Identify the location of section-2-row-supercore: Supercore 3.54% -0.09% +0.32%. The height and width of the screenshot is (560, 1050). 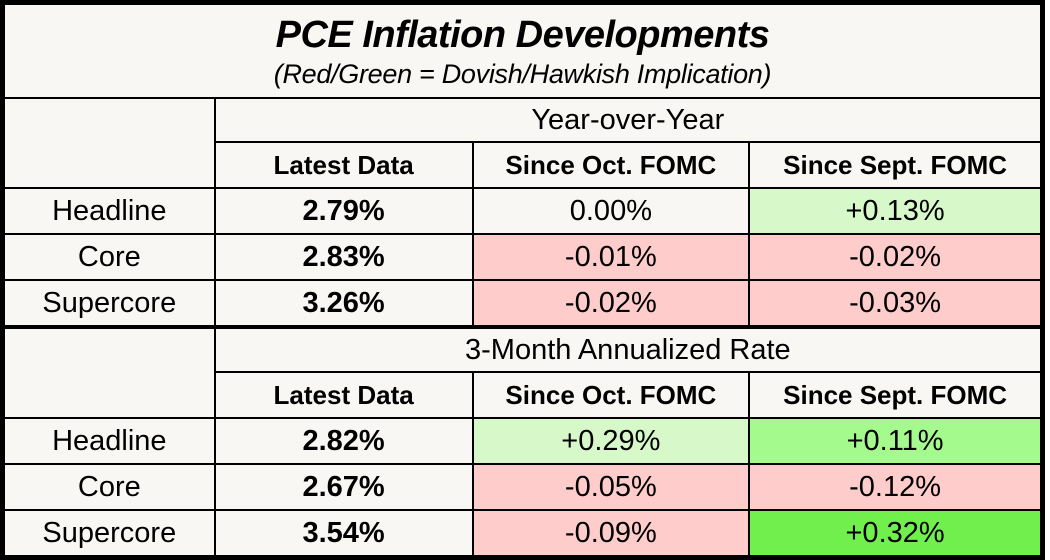
(522, 534).